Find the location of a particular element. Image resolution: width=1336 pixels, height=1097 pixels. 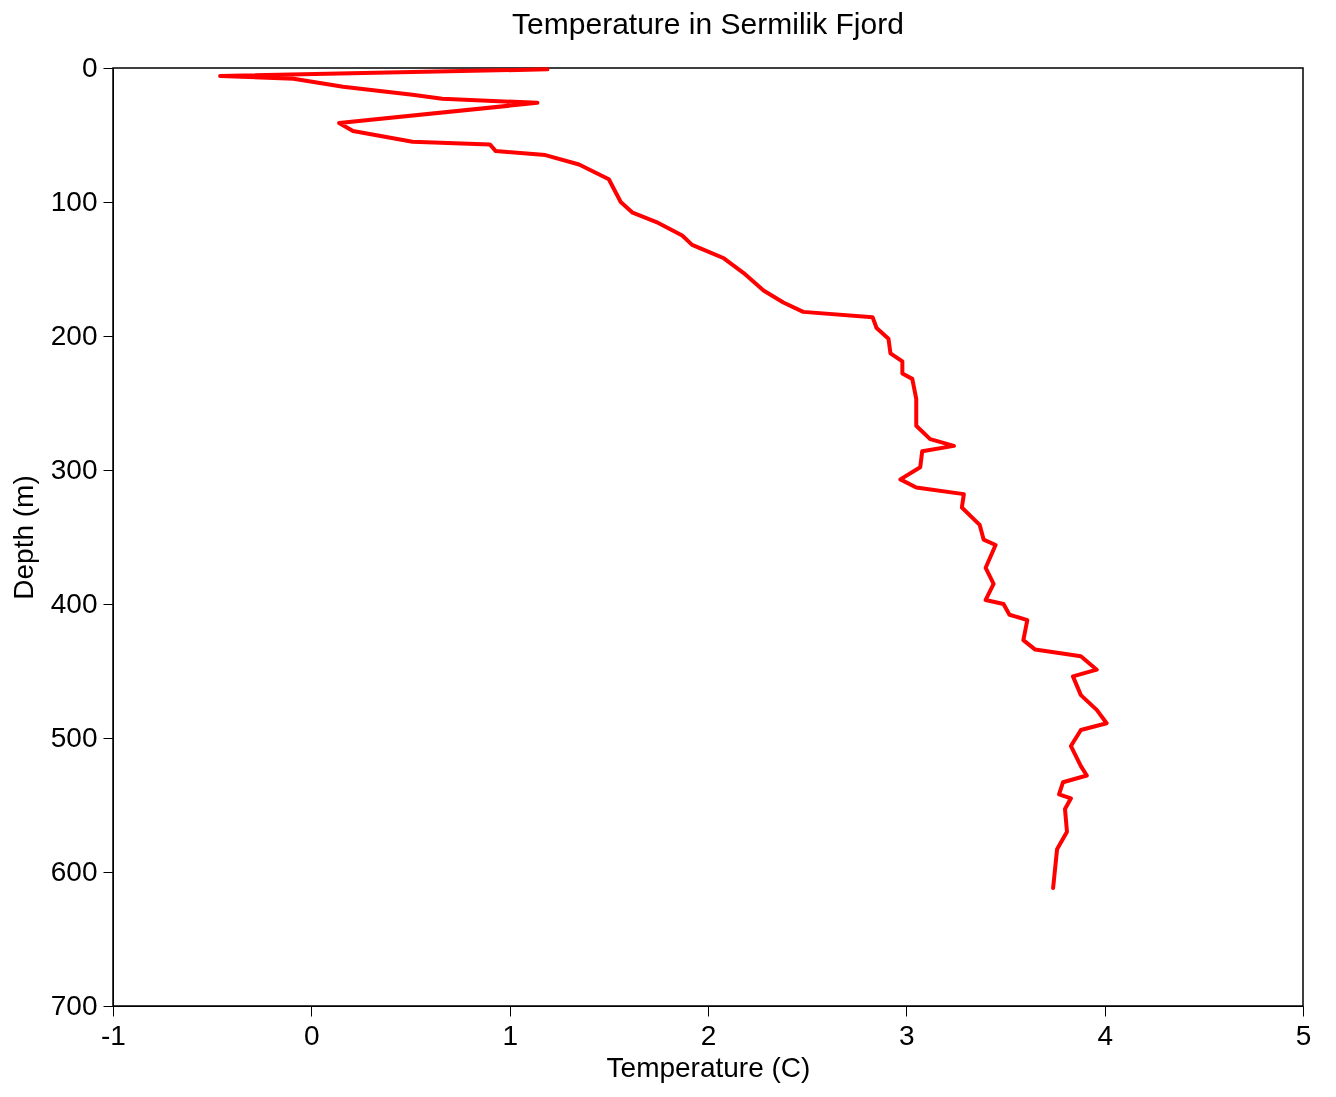

y-tick-label: 200 is located at coordinates (74, 335).